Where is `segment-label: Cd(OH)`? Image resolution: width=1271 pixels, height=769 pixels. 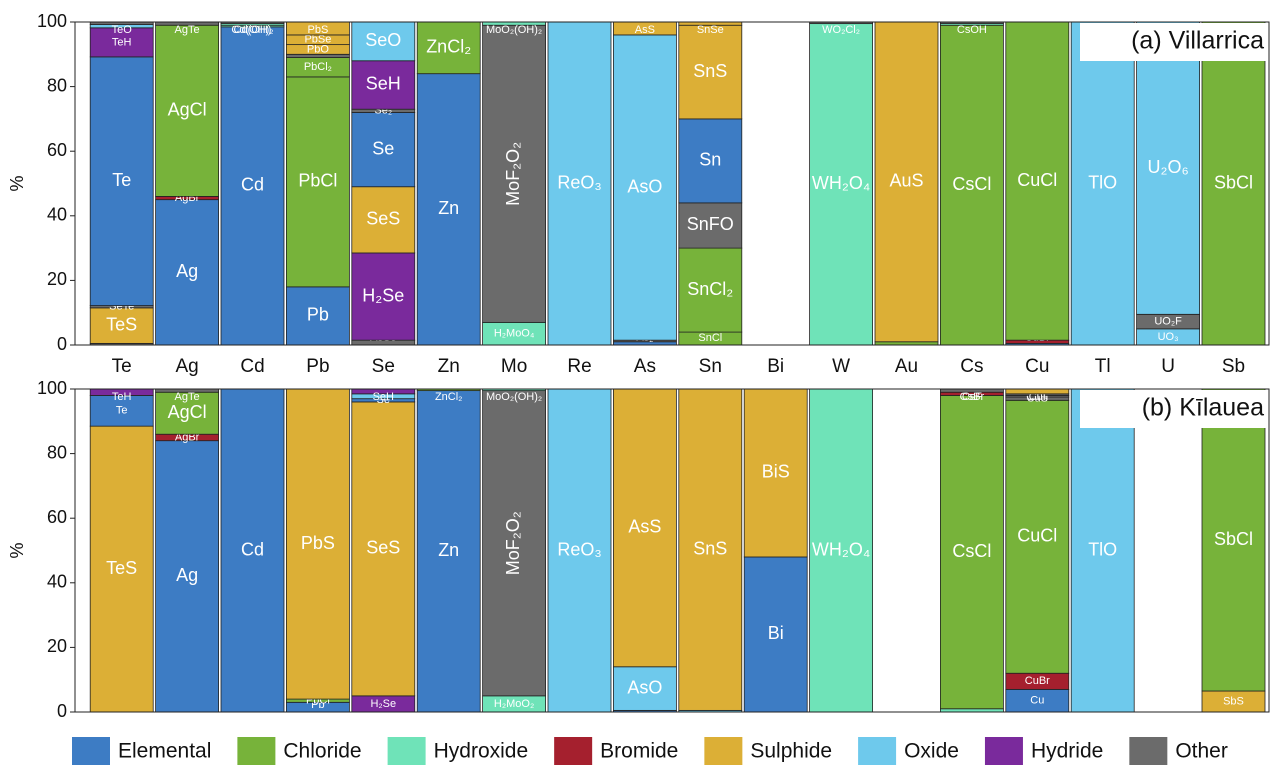 segment-label: Cd(OH) is located at coordinates (253, 30).